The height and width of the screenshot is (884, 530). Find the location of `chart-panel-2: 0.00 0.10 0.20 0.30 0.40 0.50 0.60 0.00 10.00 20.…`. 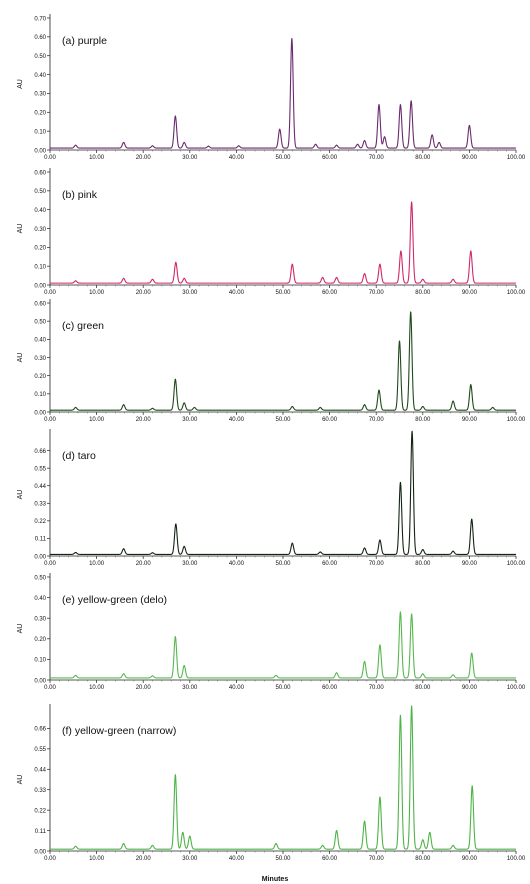

chart-panel-2: 0.00 0.10 0.20 0.30 0.40 0.50 0.60 0.00 10.00 20.… is located at coordinates (271, 361).